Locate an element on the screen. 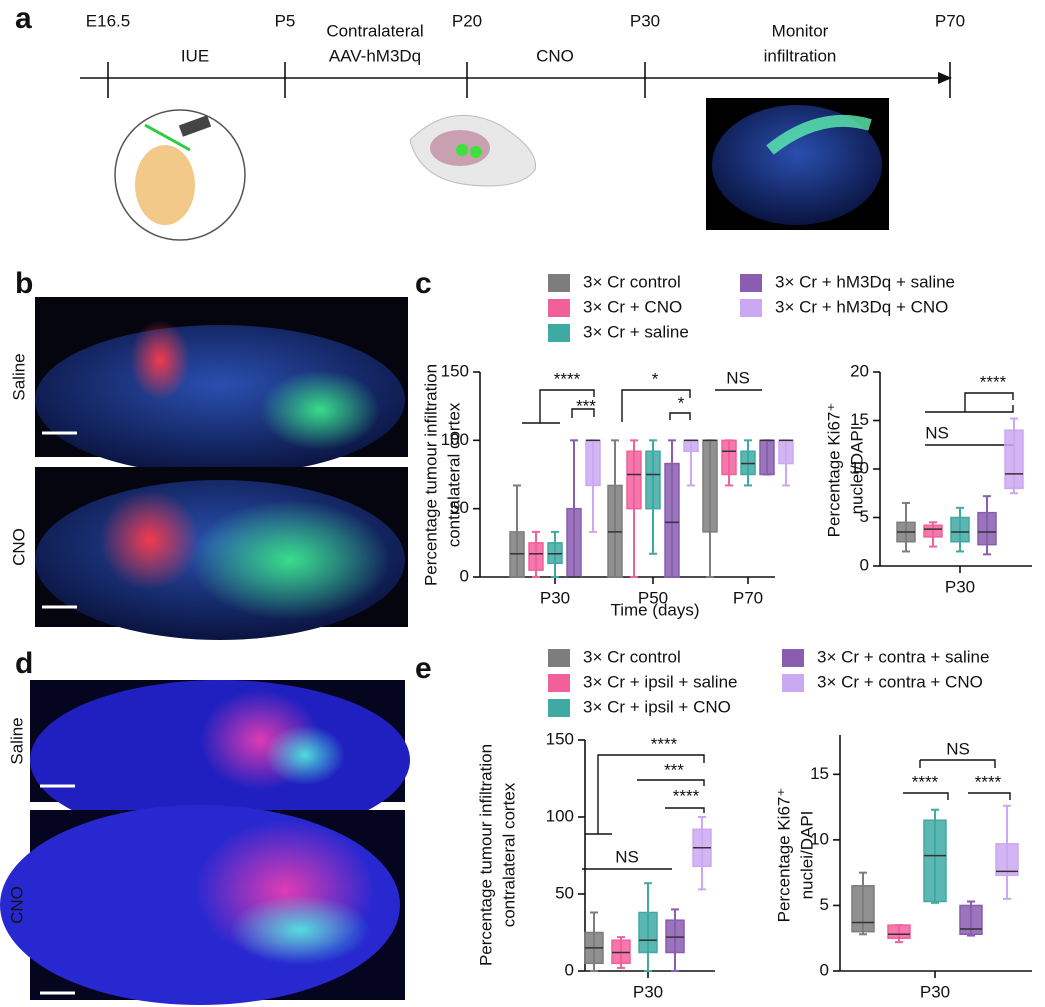 This screenshot has height=1007, width=1045. x-axis-label: Time (days) is located at coordinates (654, 609).